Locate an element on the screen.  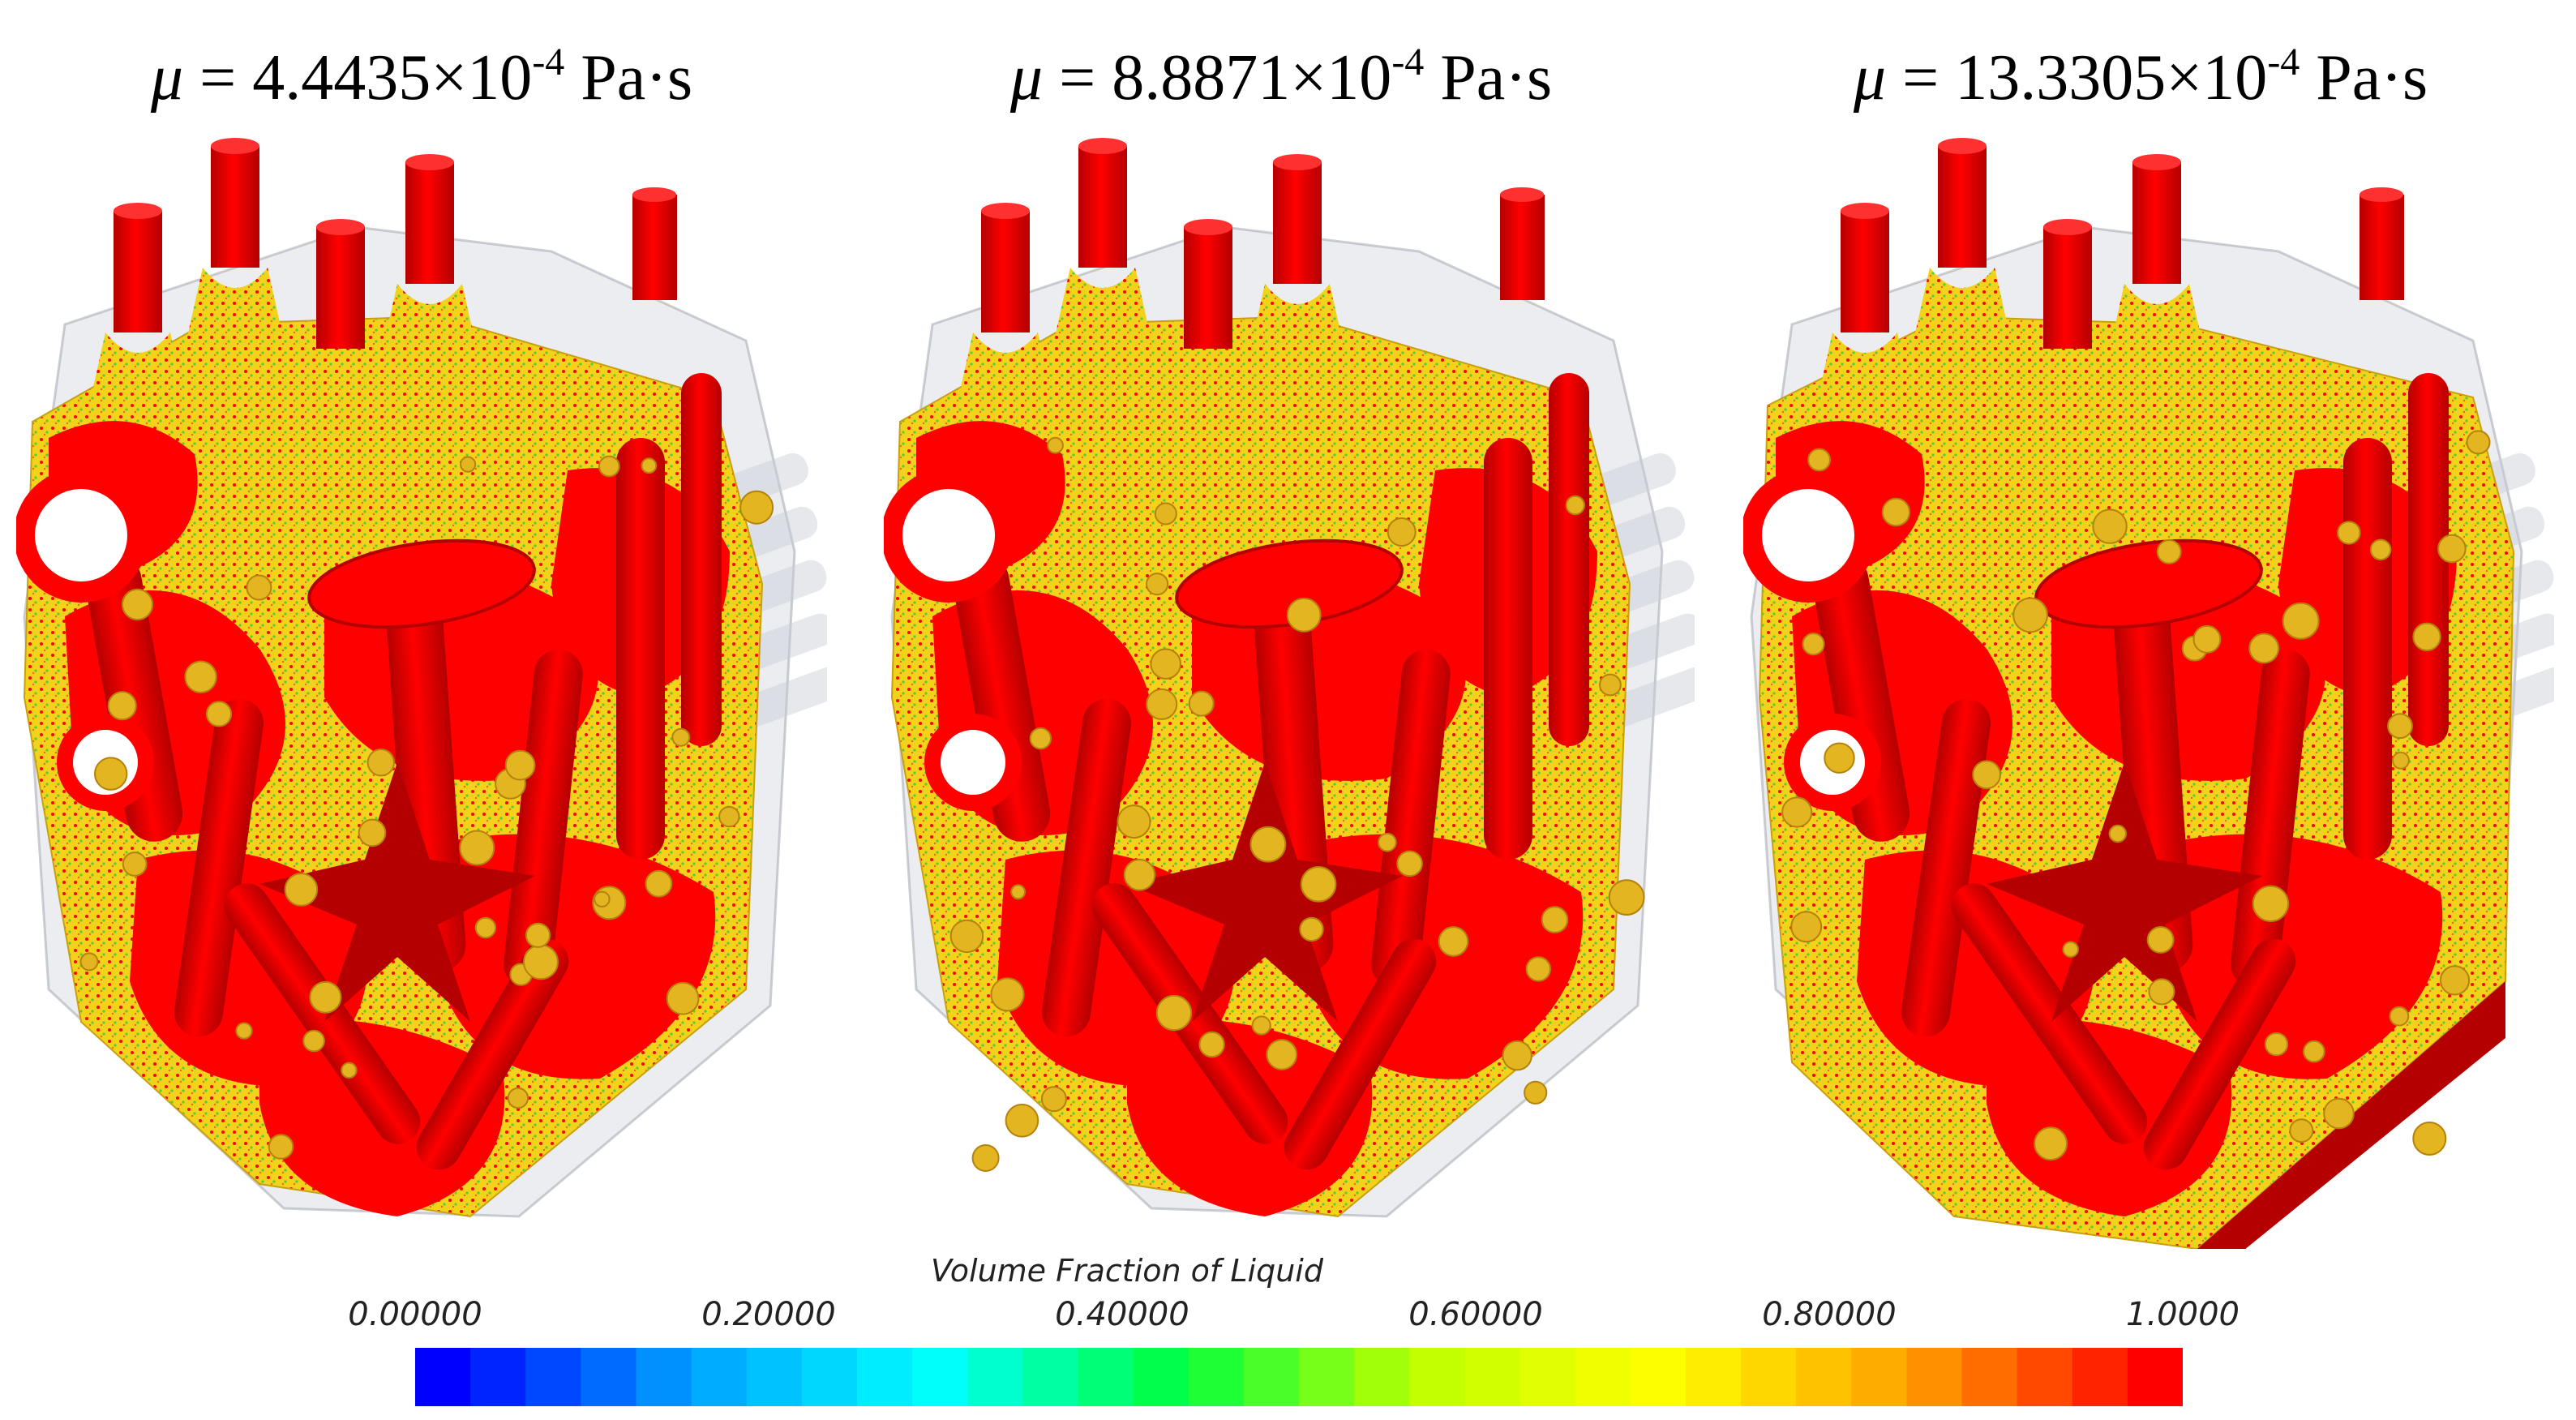
legend-tick-3: 0.60000 is located at coordinates (1475, 1314).